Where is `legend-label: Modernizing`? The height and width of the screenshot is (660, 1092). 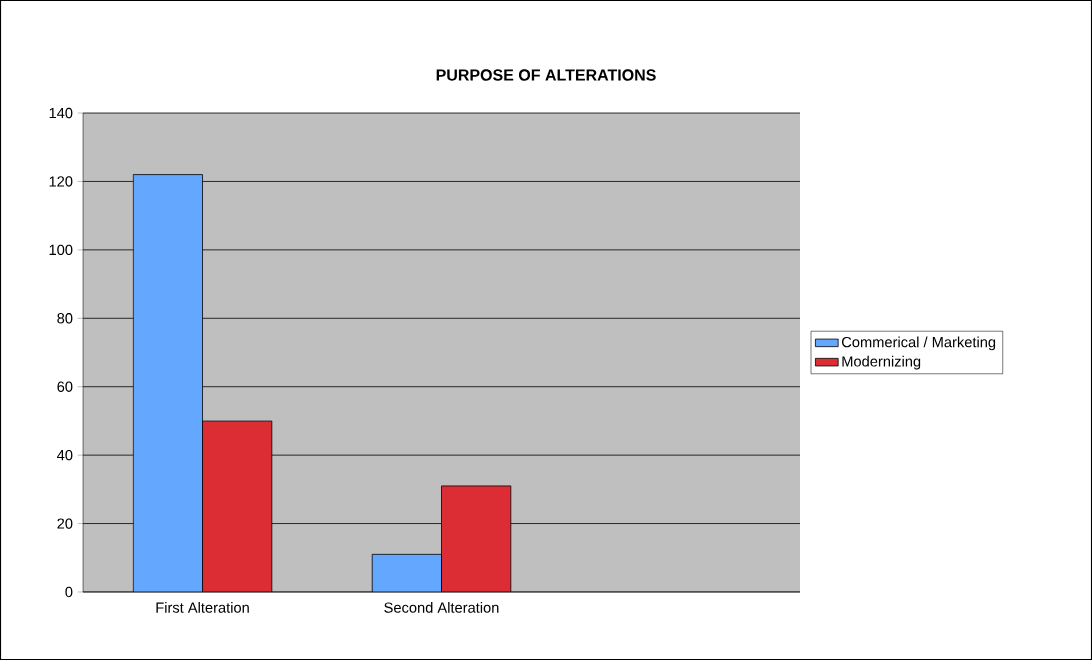
legend-label: Modernizing is located at coordinates (881, 362).